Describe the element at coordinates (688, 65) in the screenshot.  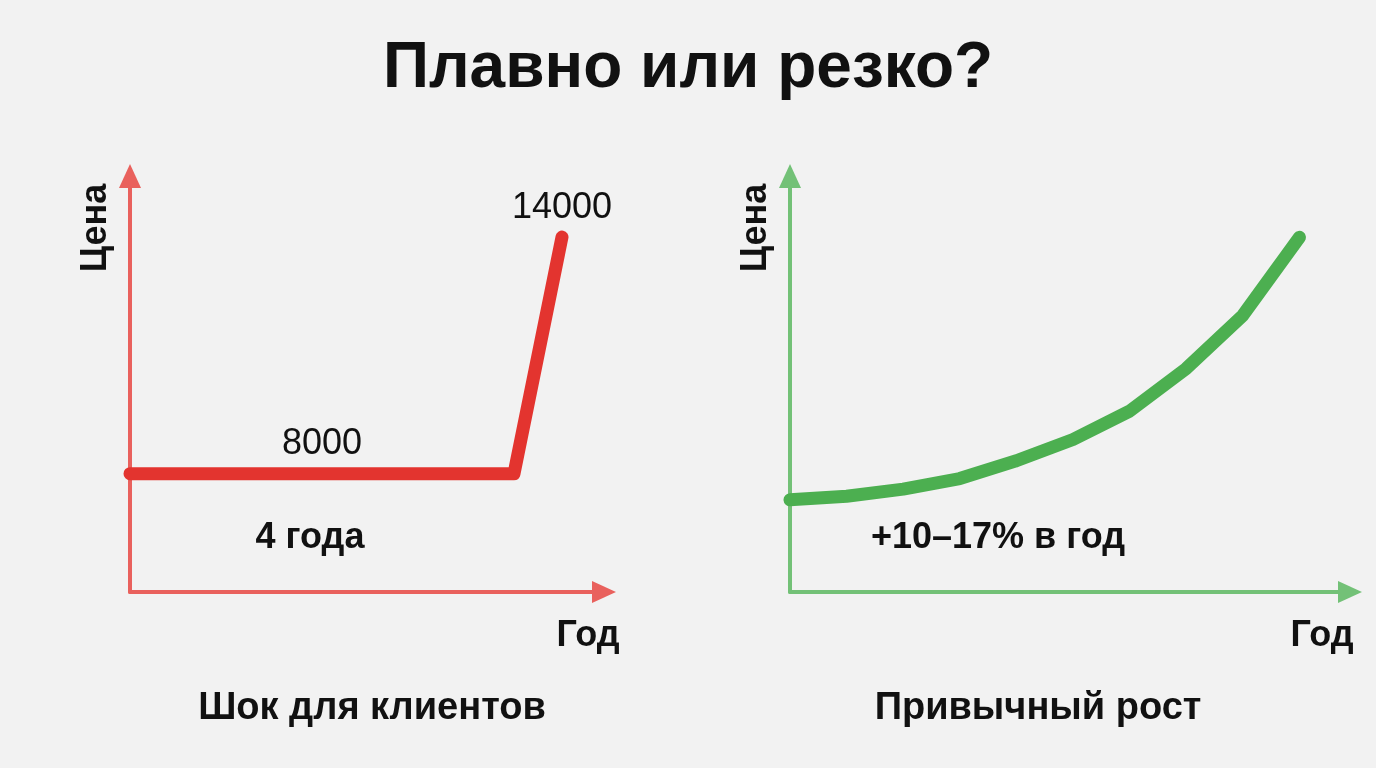
I see `chart-title: Плавно или резко?` at that location.